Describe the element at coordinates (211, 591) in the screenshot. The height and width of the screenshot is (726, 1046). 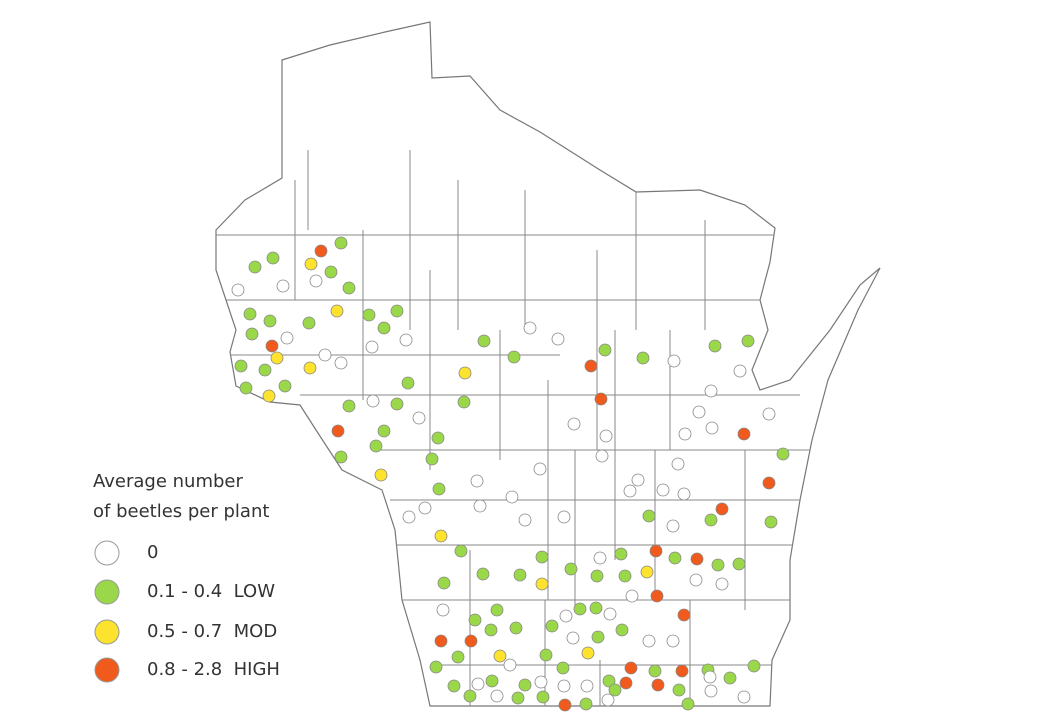
I see `legend-label: 0.1 - 0.4 LOW` at that location.